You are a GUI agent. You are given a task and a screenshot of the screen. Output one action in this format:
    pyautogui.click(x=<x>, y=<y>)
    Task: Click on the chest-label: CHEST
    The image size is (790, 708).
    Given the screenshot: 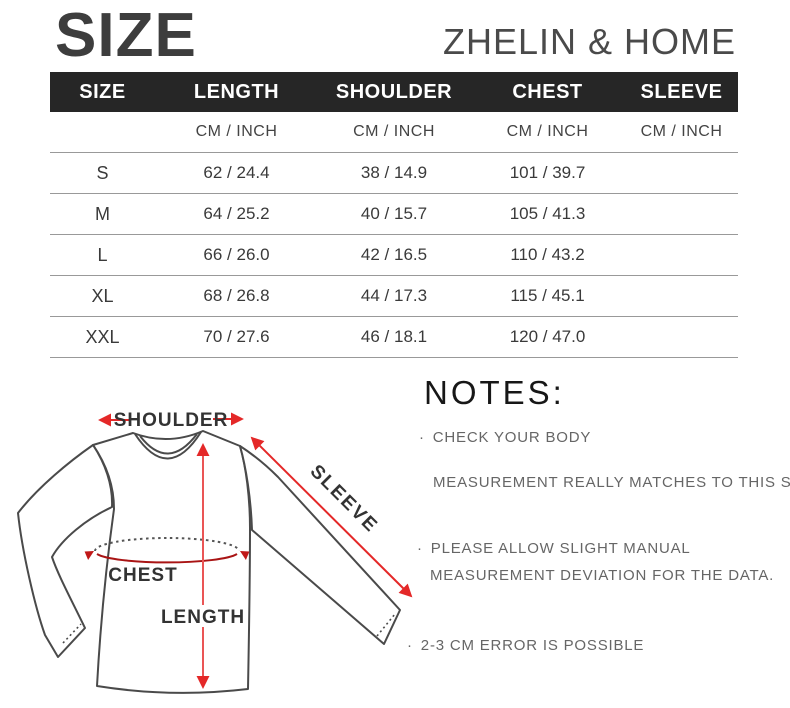 What is the action you would take?
    pyautogui.click(x=142, y=575)
    